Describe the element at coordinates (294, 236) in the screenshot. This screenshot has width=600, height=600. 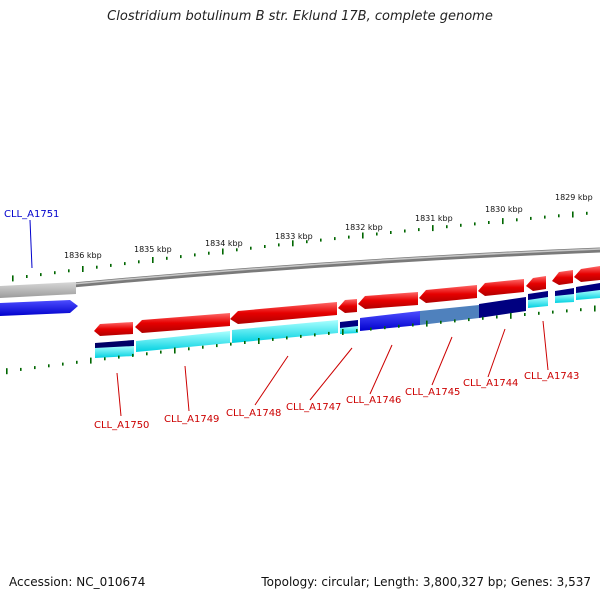
I see `tick-label-1833: 1833 kbp` at that location.